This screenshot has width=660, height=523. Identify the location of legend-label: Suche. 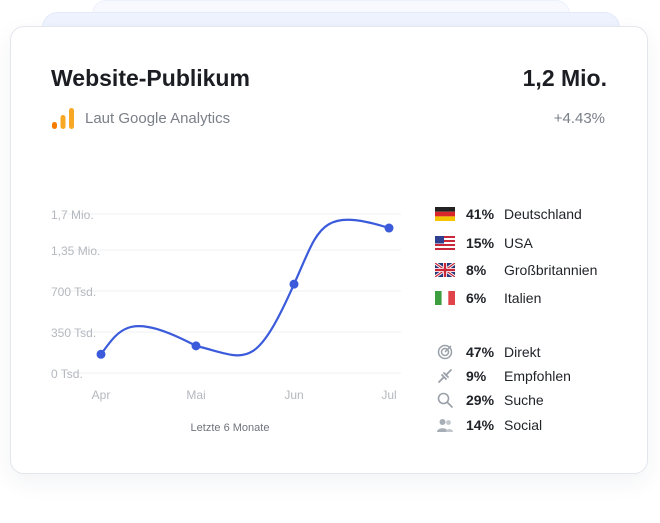
(524, 400).